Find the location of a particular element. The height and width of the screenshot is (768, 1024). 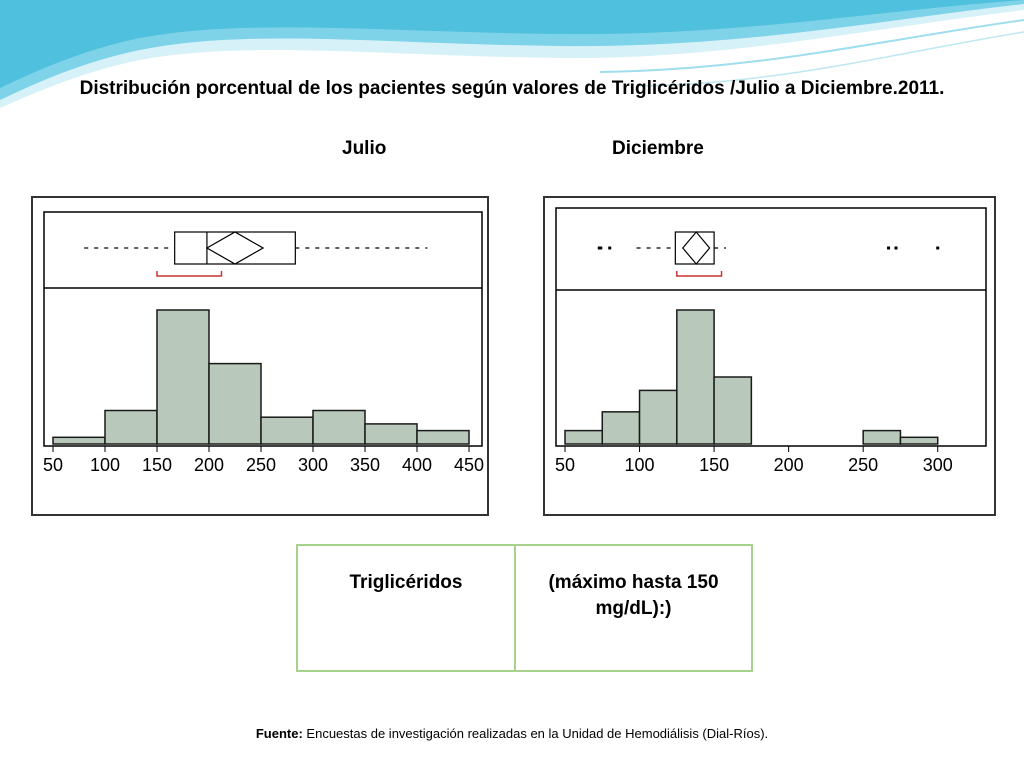

x-tick-label-0-5: 300 is located at coordinates (313, 465).